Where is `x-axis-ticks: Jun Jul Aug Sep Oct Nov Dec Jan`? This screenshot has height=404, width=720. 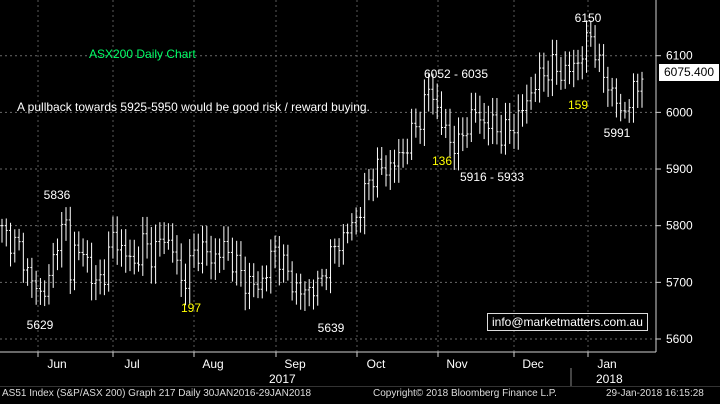
x-axis-ticks: Jun Jul Aug Sep Oct Nov Dec Jan is located at coordinates (327, 361).